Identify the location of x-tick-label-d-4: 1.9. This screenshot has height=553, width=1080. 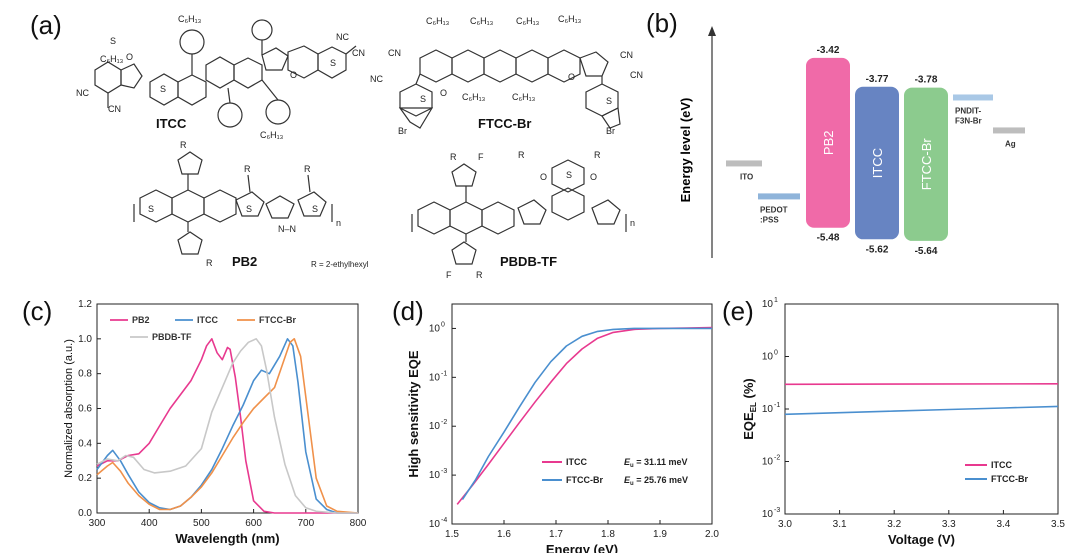
(660, 534).